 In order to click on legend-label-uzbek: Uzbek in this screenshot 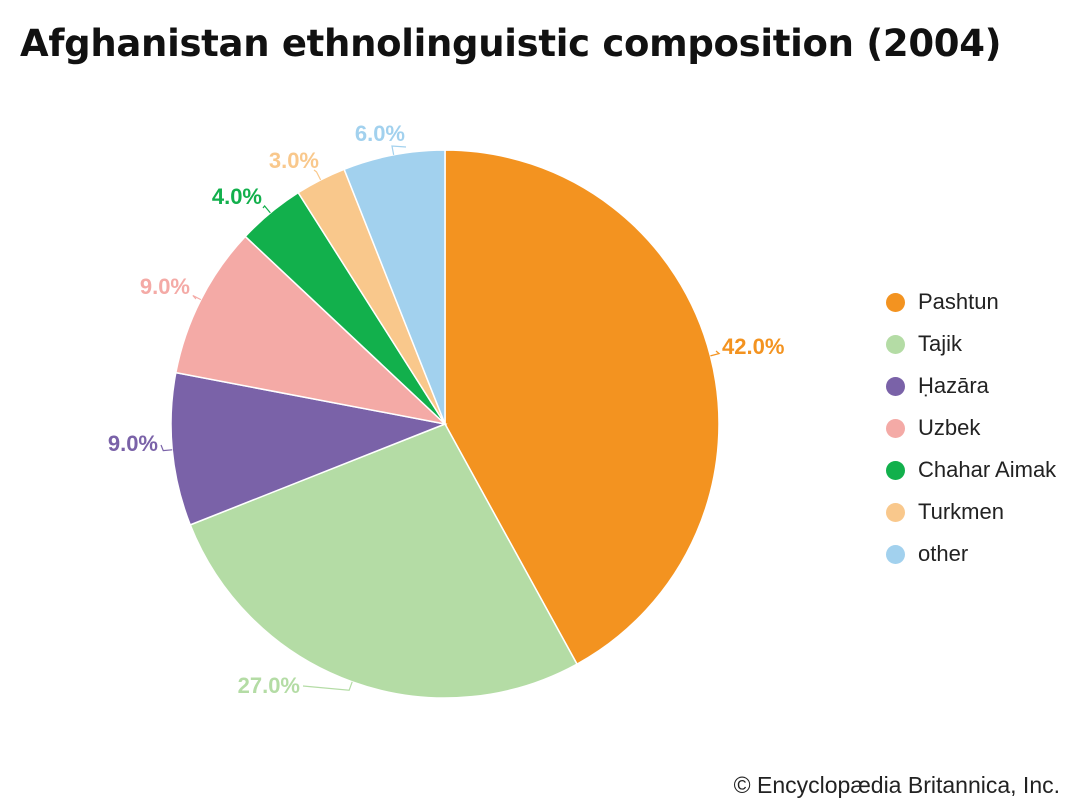, I will do `click(949, 427)`.